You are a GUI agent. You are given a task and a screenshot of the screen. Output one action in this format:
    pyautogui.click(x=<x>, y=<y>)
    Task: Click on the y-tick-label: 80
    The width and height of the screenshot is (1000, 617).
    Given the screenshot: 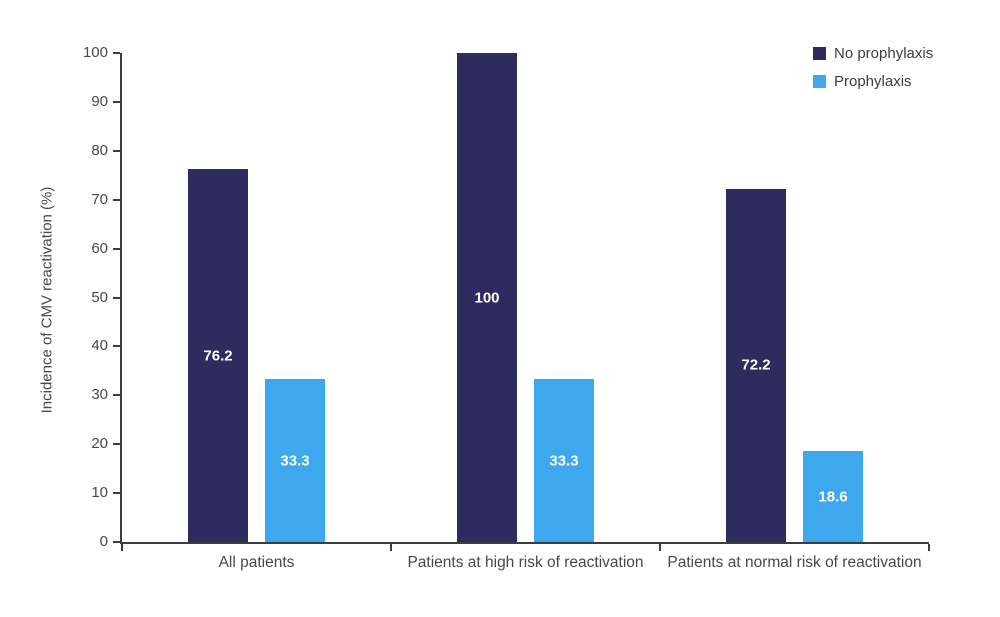 What is the action you would take?
    pyautogui.click(x=99, y=150)
    